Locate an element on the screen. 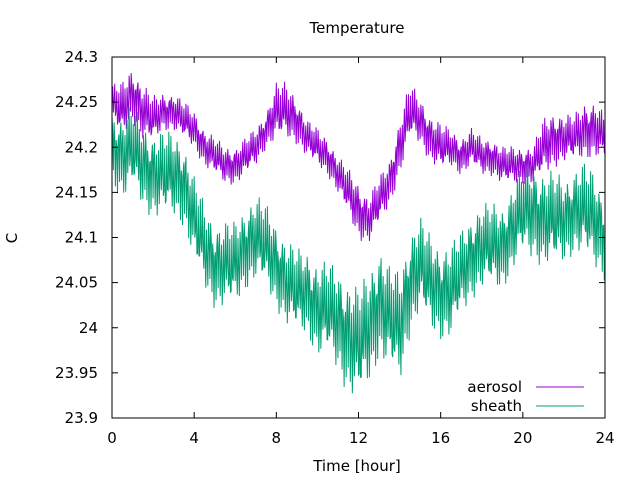 The width and height of the screenshot is (640, 480). legend-label-sheath: sheath is located at coordinates (496, 406).